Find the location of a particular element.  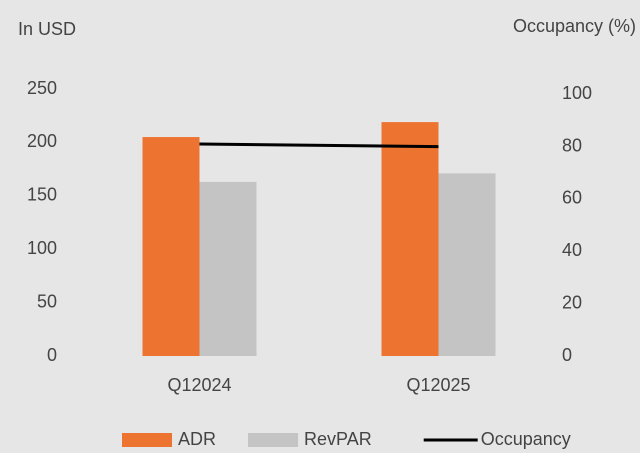

y2-tick-label: 100 is located at coordinates (577, 93).